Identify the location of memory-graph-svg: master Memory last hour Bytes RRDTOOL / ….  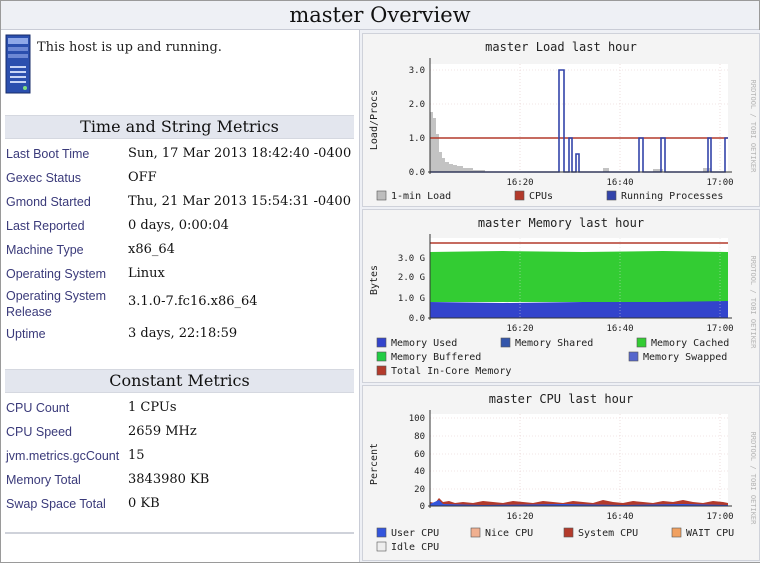
(563, 296).